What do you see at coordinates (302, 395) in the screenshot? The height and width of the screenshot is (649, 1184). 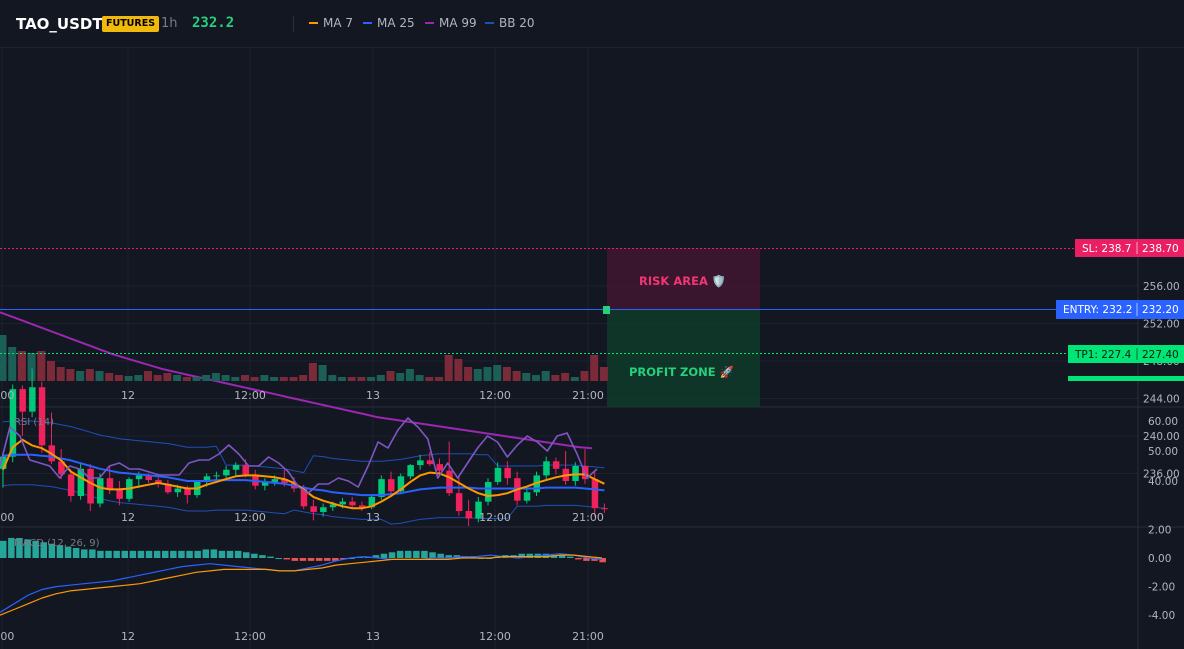 I see `time-axis-main: 2:00 12 12:00 13 12:00 21:00` at bounding box center [302, 395].